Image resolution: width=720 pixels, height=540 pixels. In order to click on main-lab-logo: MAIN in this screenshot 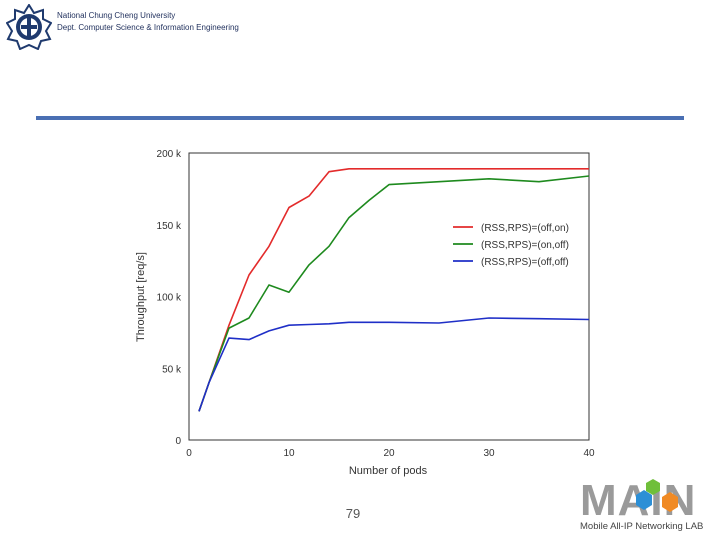, I will do `click(637, 500)`.